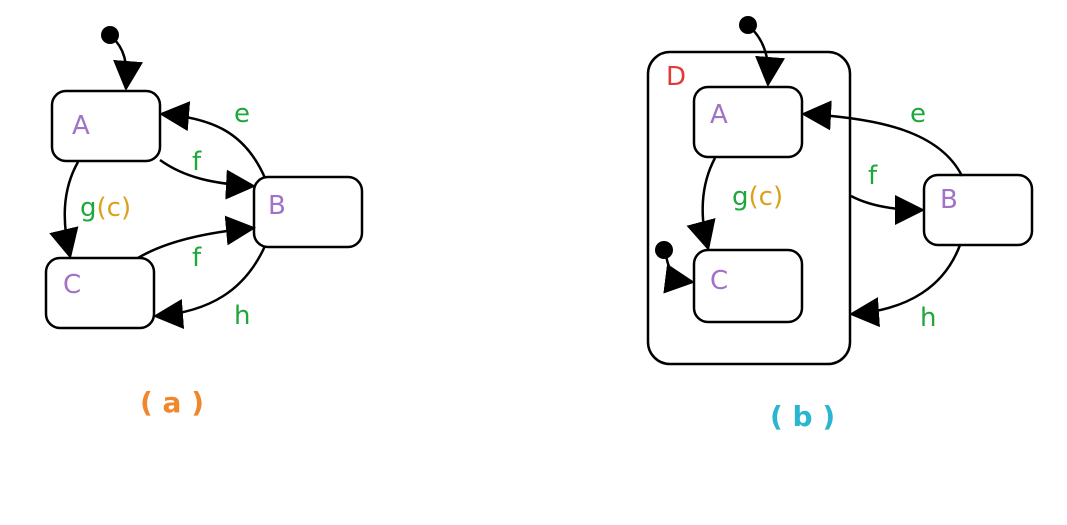  What do you see at coordinates (88, 208) in the screenshot?
I see `panel-a-event-g: g` at bounding box center [88, 208].